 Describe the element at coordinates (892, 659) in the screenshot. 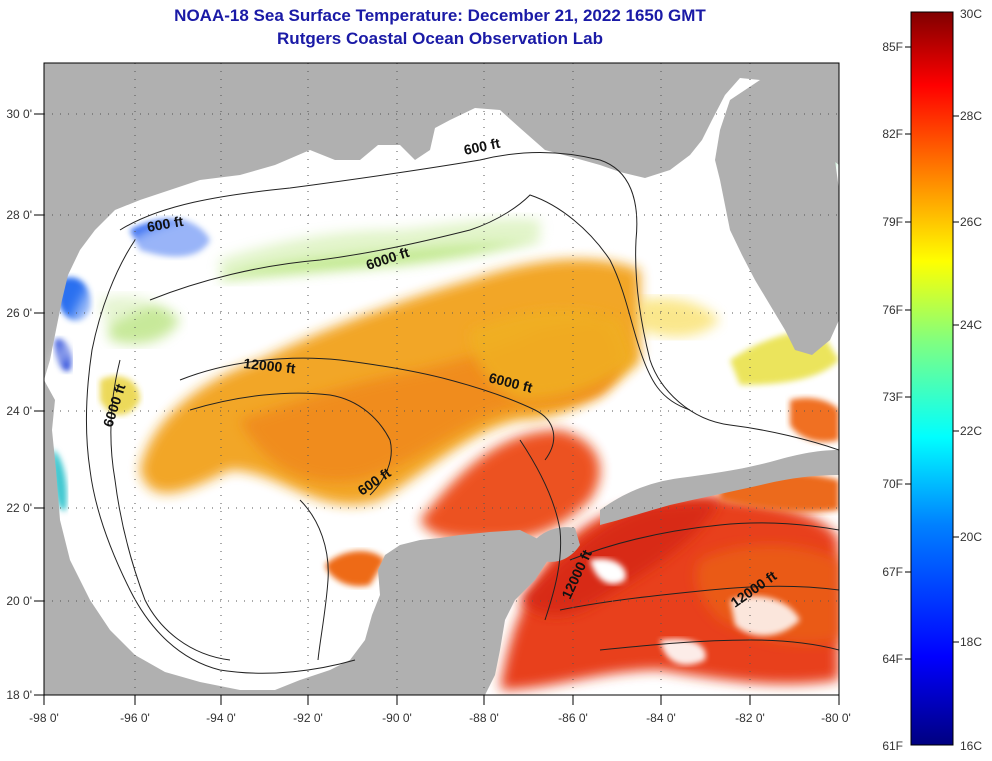

I see `colorbar-f-label: 64F` at that location.